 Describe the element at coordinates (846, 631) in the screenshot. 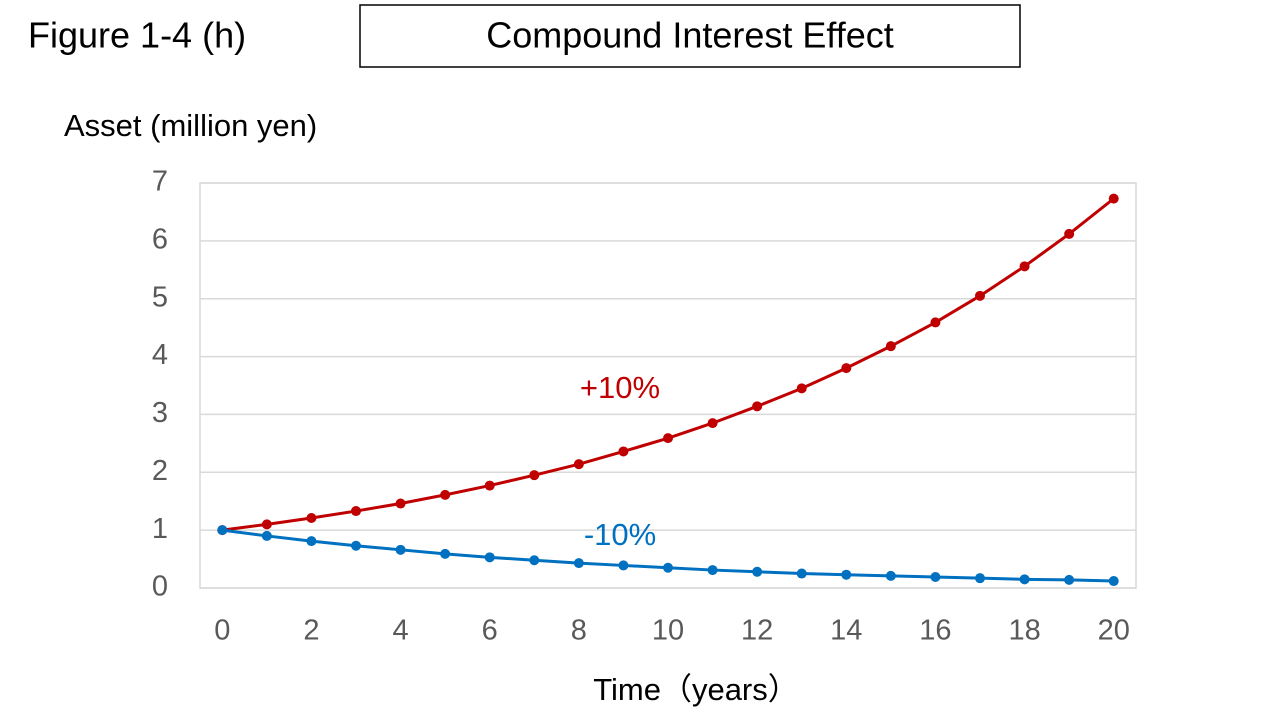

I see `x-tick-label: 14` at that location.